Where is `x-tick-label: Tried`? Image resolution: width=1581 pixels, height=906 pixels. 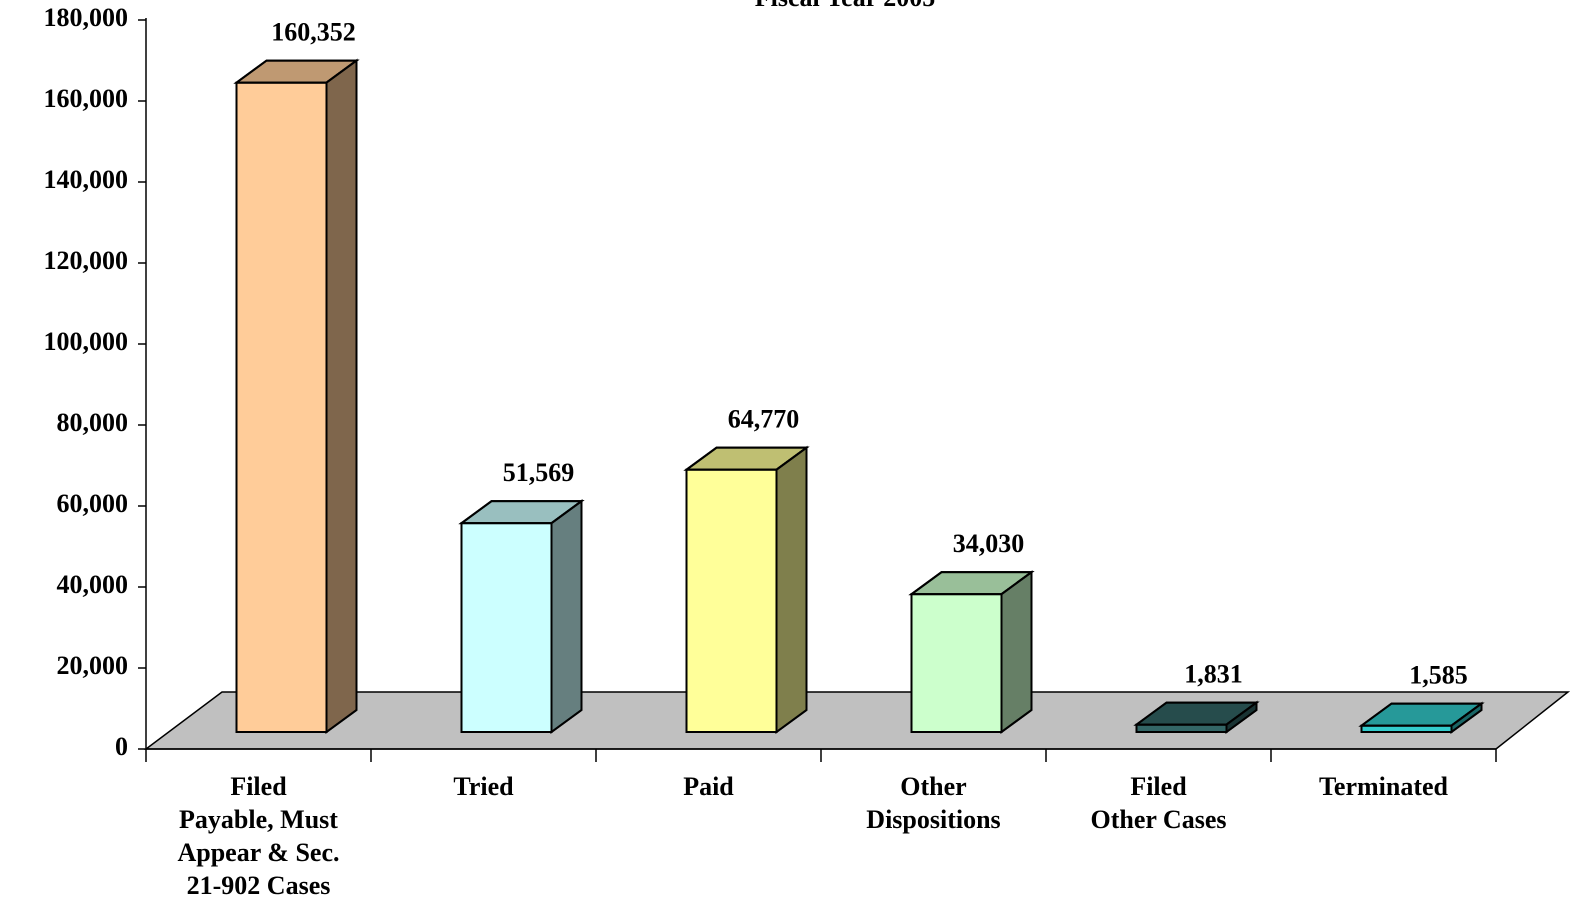 x-tick-label: Tried is located at coordinates (483, 786).